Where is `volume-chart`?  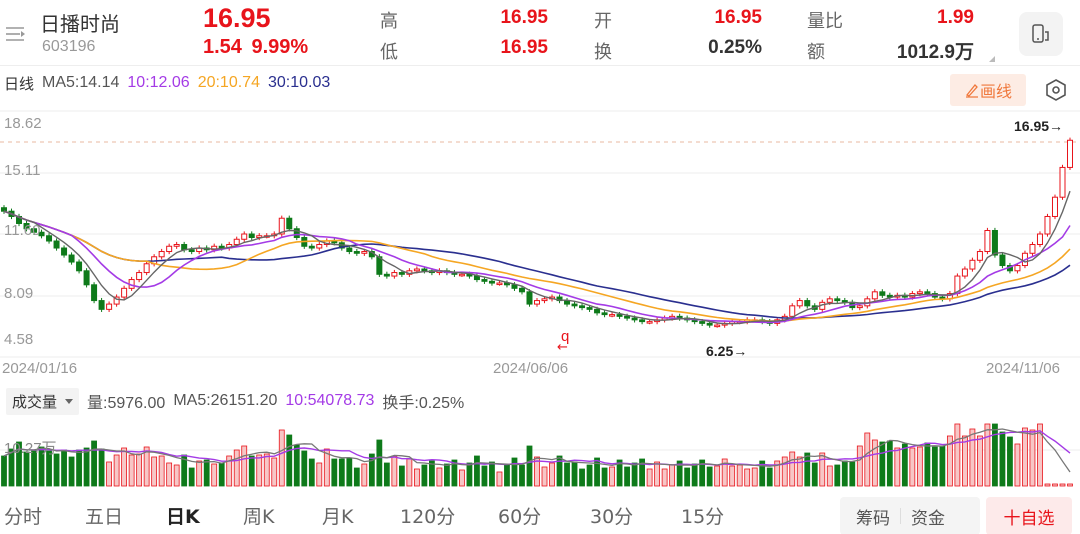 volume-chart is located at coordinates (540, 453).